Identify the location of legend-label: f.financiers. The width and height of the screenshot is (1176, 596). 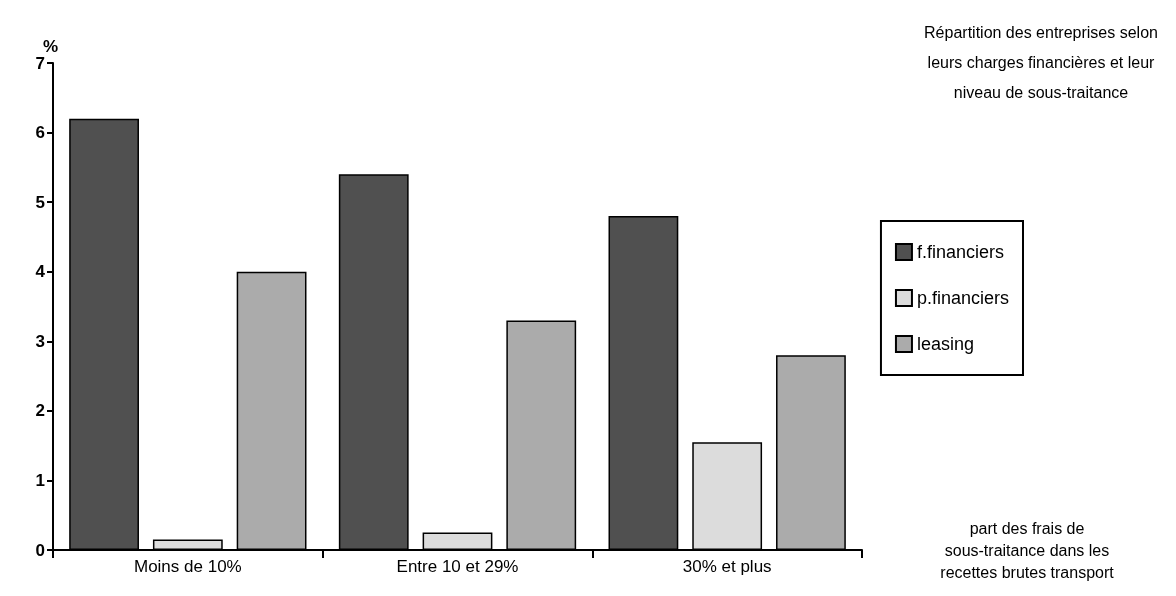
(960, 252).